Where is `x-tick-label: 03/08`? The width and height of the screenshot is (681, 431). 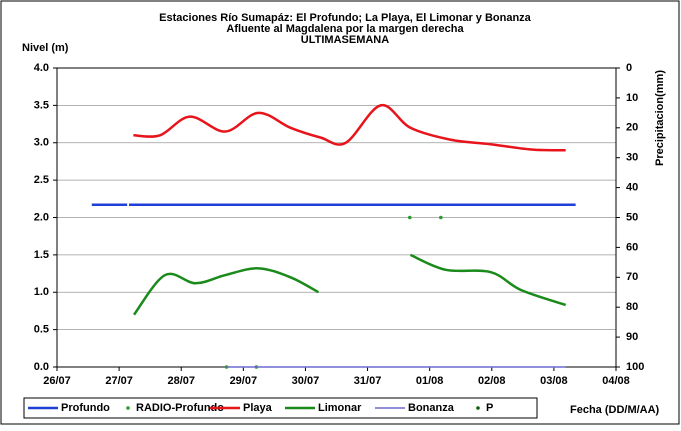 x-tick-label: 03/08 is located at coordinates (554, 381).